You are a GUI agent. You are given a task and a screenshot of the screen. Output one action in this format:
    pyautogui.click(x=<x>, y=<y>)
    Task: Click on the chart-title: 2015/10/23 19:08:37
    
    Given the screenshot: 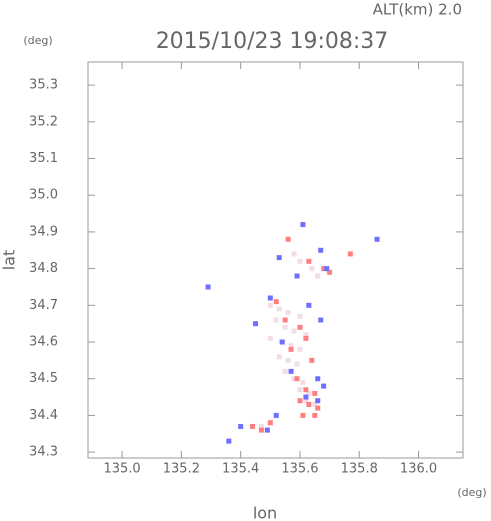 What is the action you would take?
    pyautogui.click(x=272, y=41)
    